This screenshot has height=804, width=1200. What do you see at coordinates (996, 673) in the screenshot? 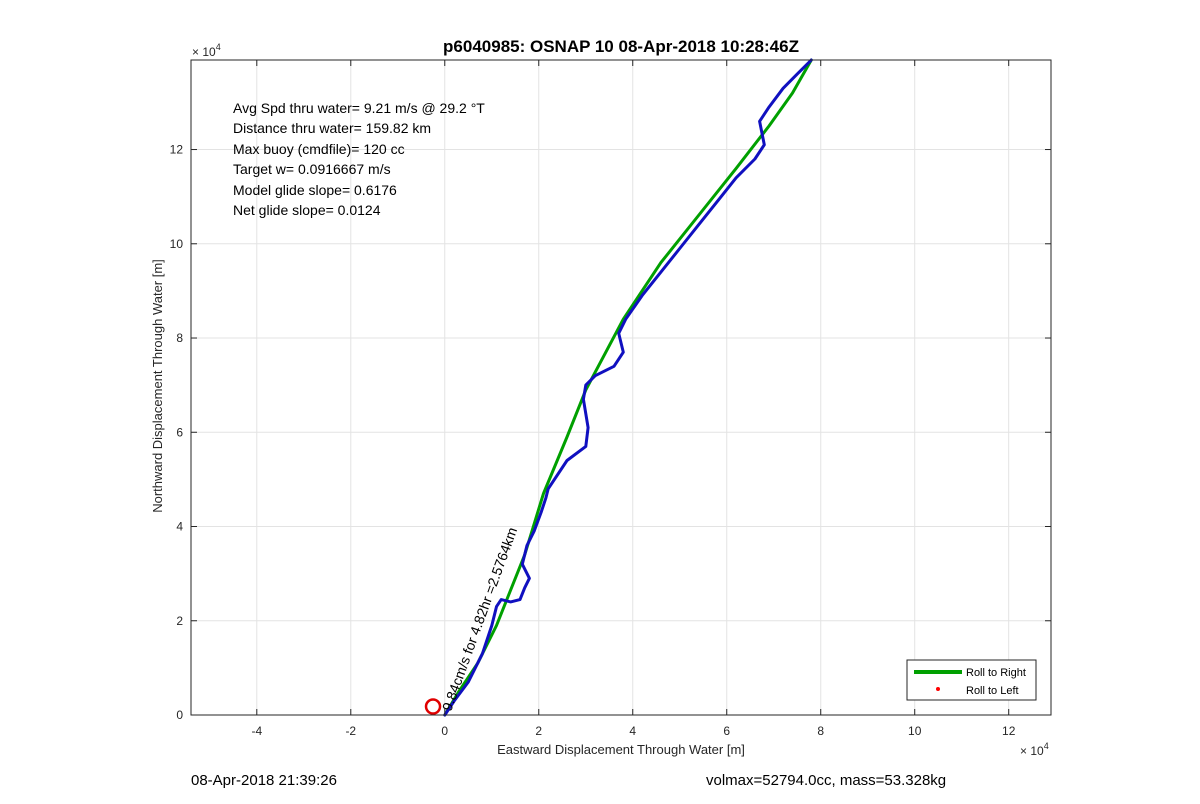
I see `legend-label-roll-to-right: Roll to Right` at bounding box center [996, 673].